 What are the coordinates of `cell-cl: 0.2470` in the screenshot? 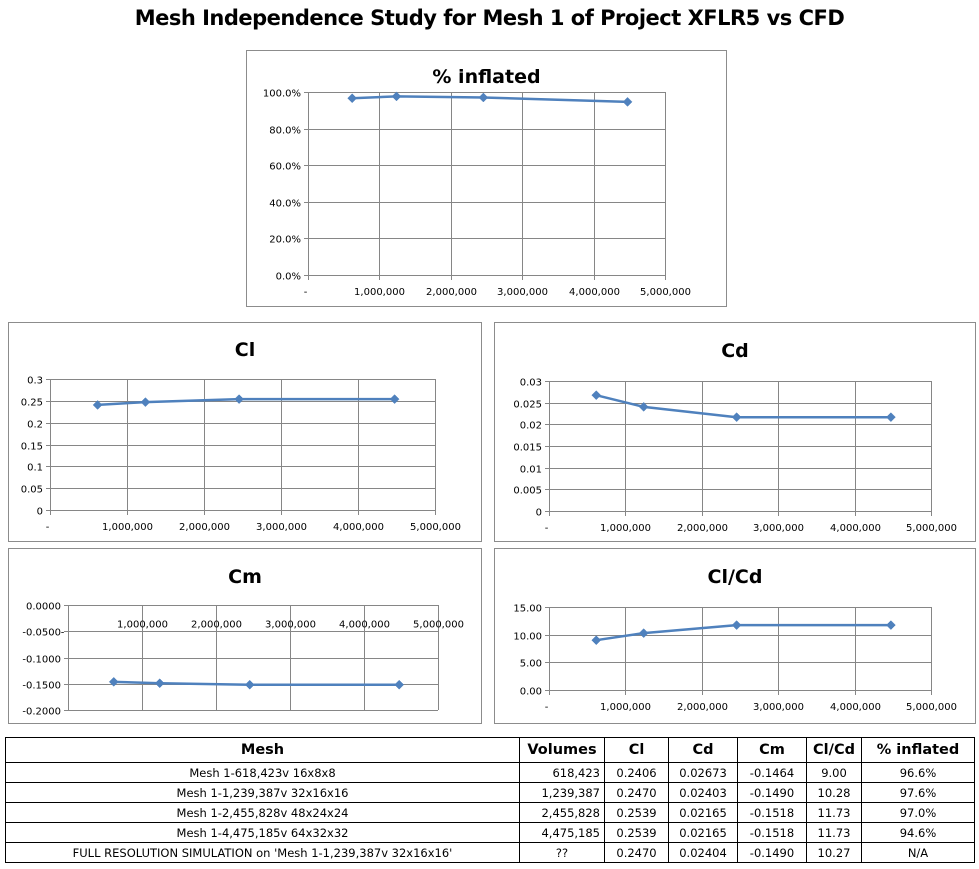 It's located at (636, 792).